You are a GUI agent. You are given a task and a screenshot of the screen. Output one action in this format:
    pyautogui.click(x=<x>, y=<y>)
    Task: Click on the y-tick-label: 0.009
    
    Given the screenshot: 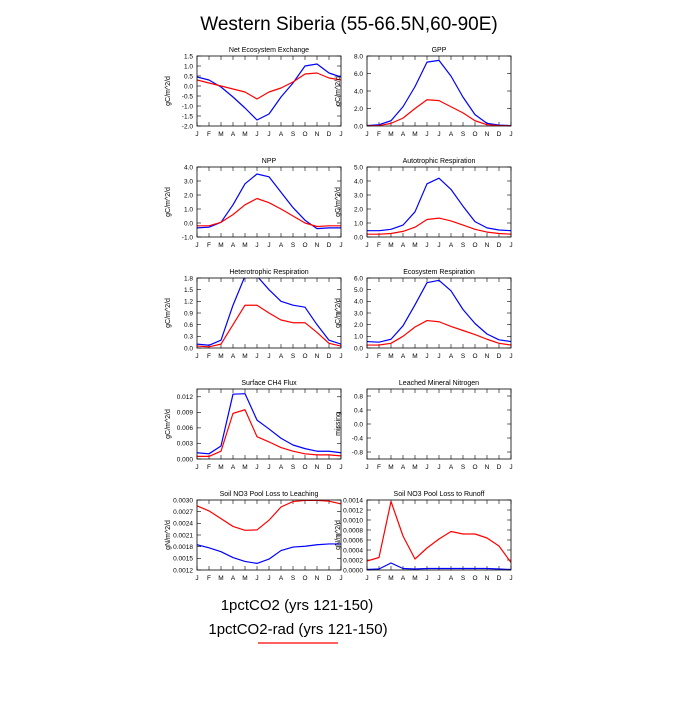 What is the action you would take?
    pyautogui.click(x=185, y=413)
    